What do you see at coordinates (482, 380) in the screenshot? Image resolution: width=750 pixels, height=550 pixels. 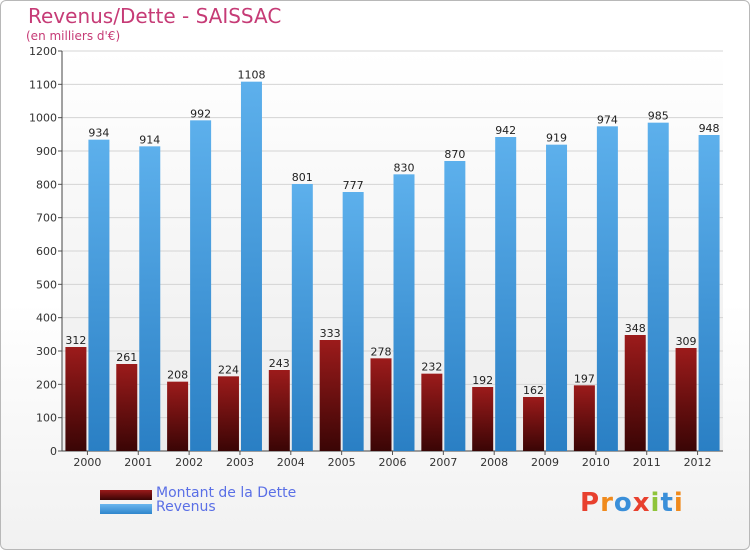 I see `data-label-dette: 192` at bounding box center [482, 380].